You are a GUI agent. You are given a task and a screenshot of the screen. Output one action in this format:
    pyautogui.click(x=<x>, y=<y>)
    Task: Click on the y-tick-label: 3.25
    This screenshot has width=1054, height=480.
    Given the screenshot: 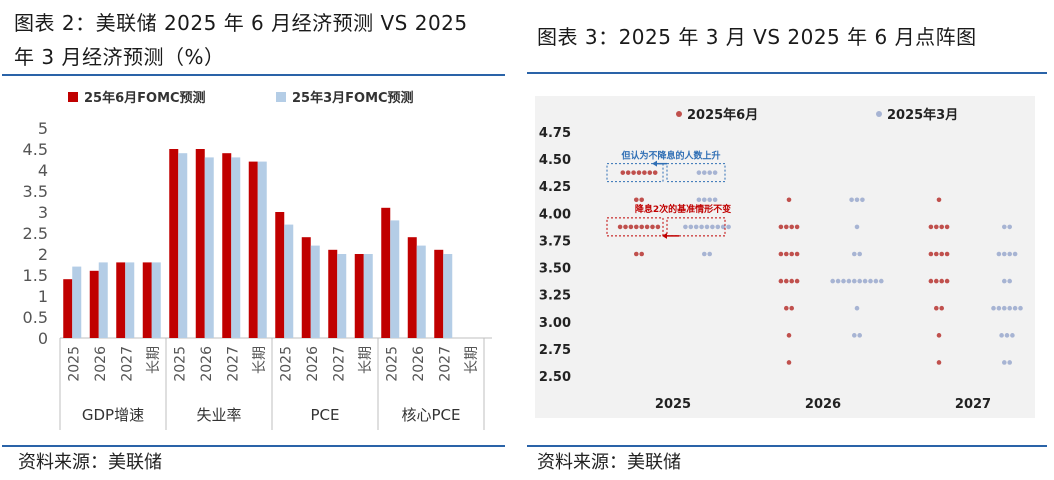 What is the action you would take?
    pyautogui.click(x=555, y=296)
    